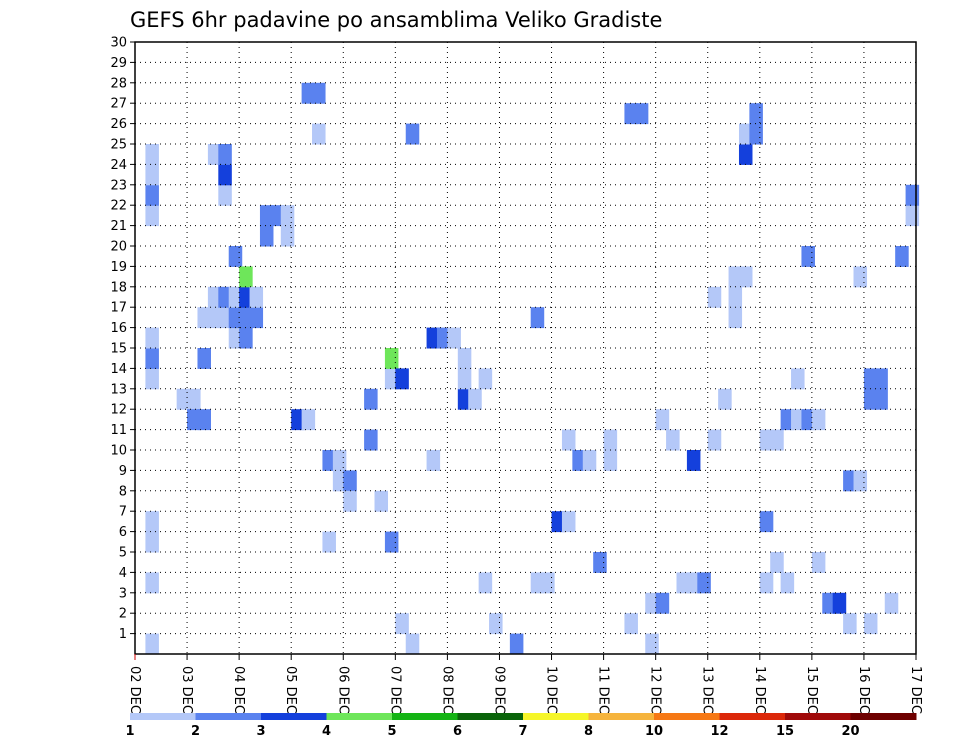  Describe the element at coordinates (118, 145) in the screenshot. I see `y-tick-label: 25` at that location.